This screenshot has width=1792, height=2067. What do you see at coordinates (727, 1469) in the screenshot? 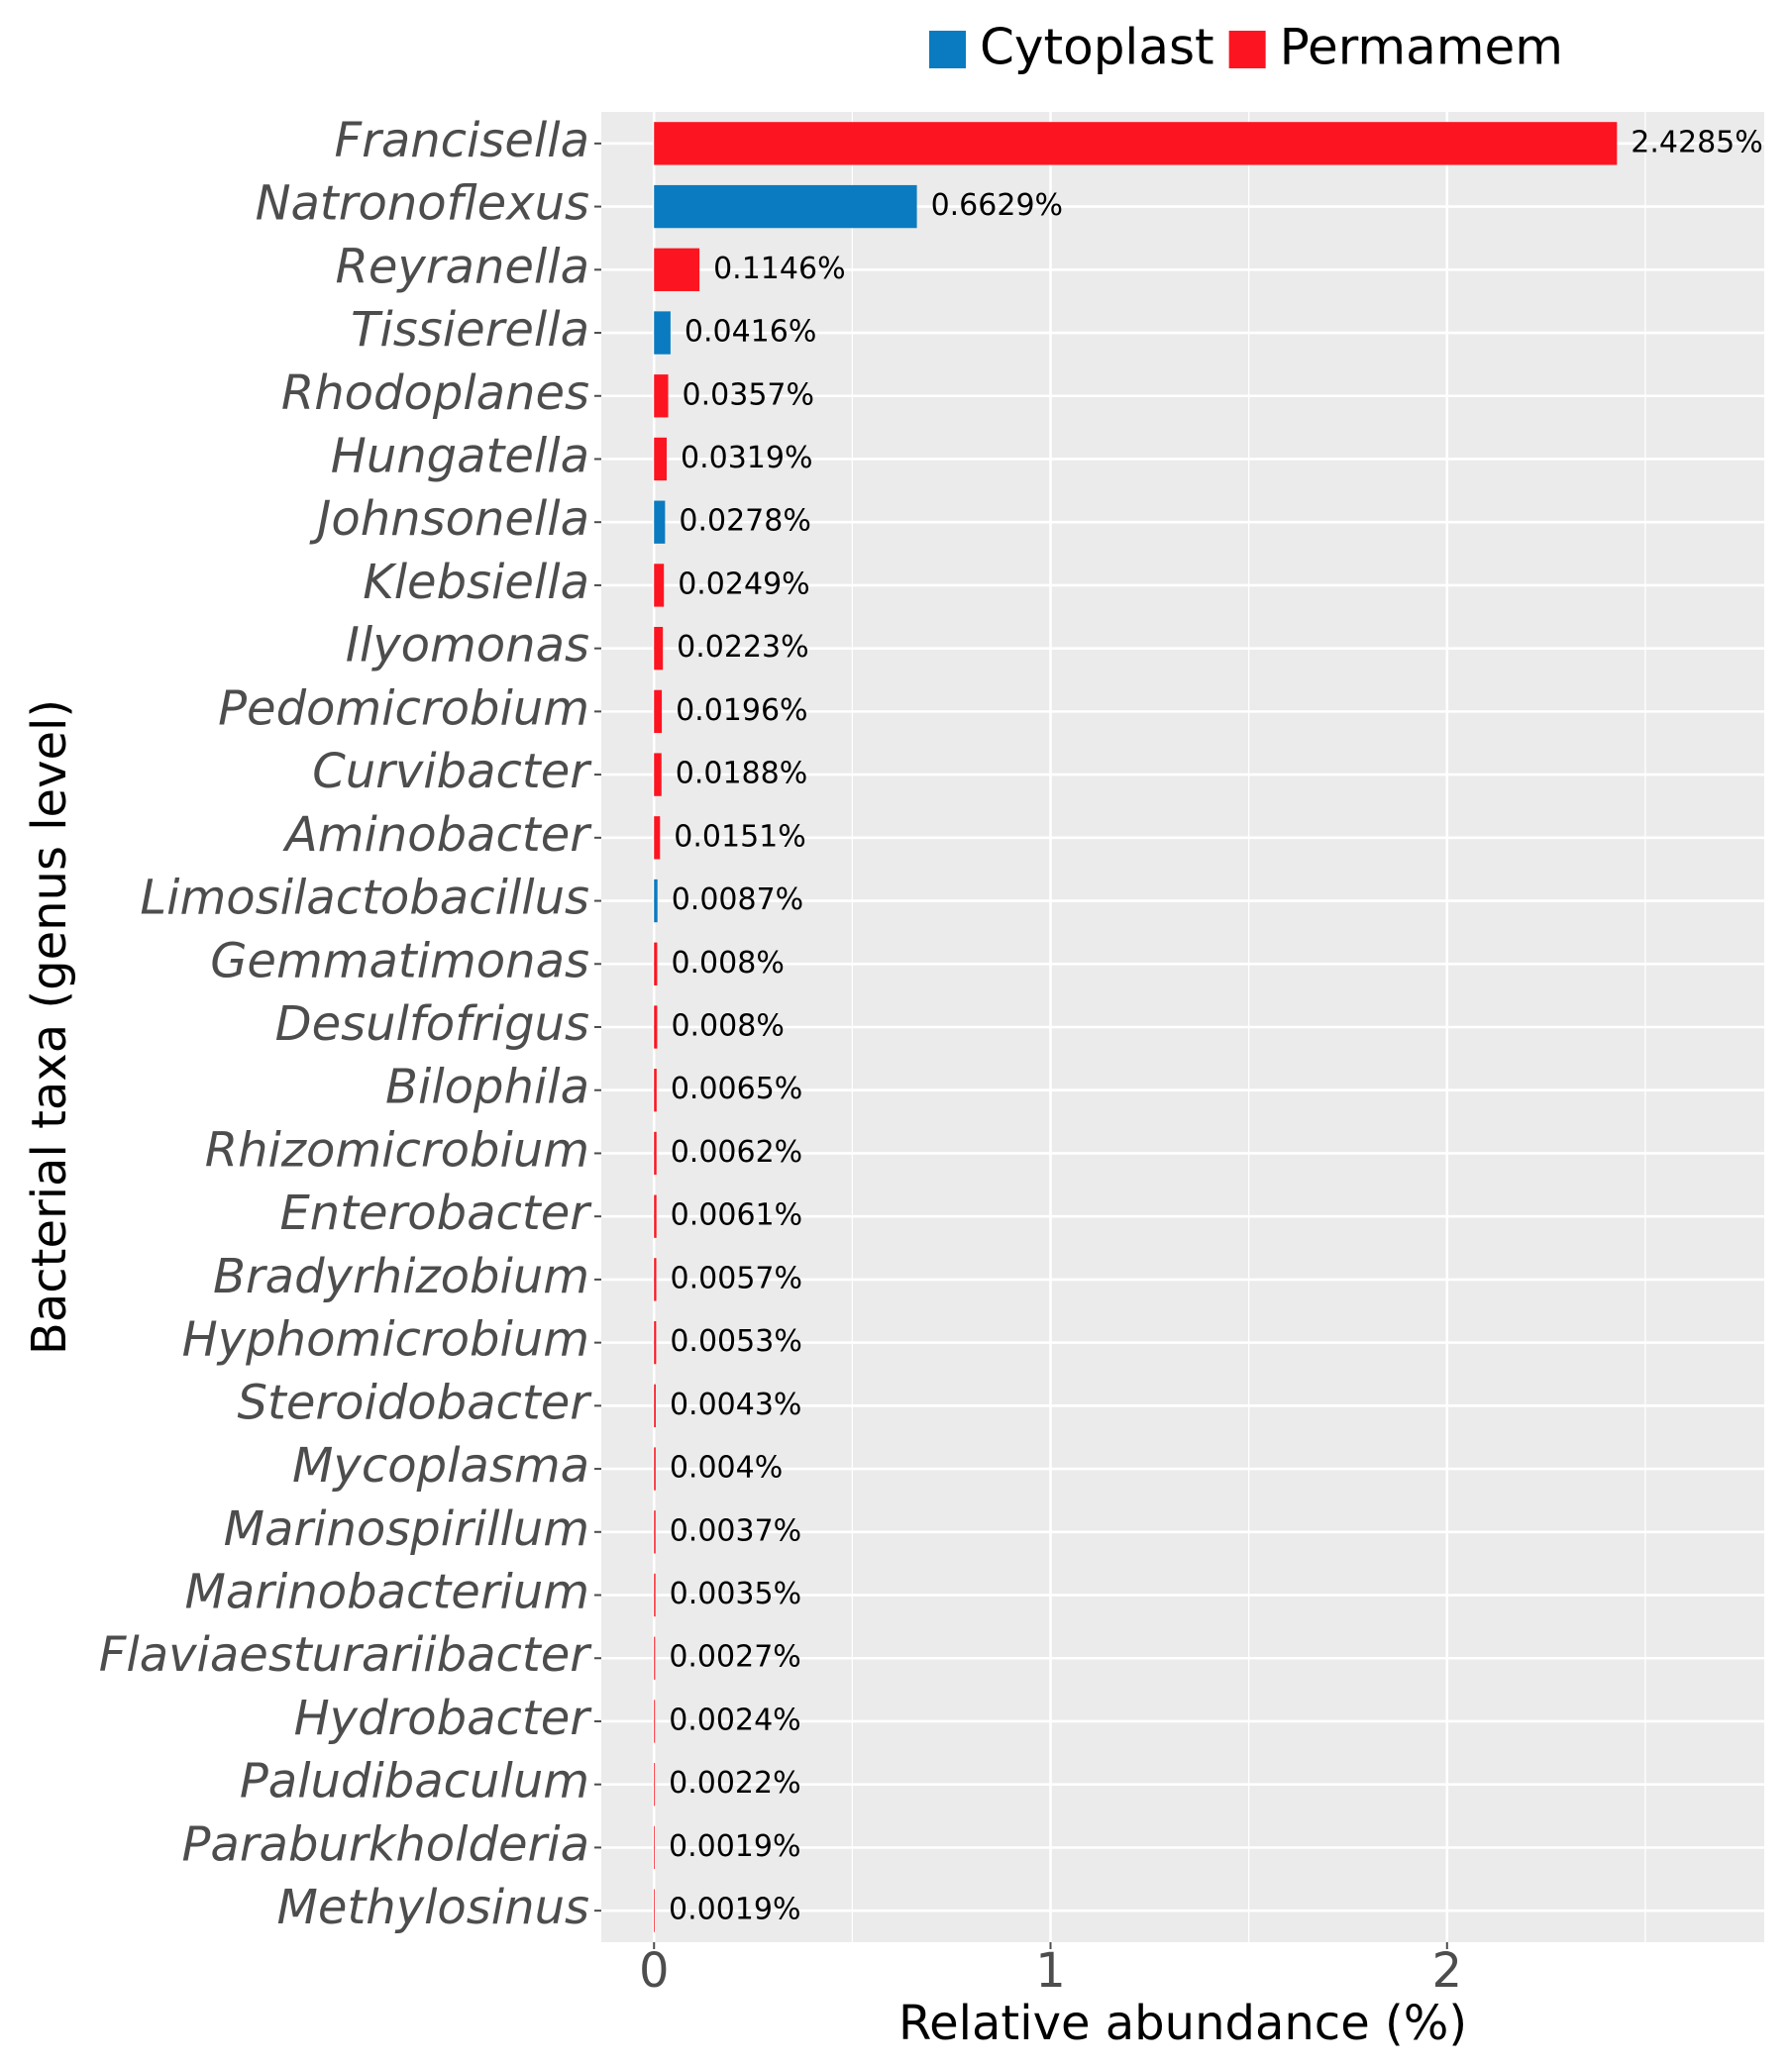
I see `data-label: 0.004%` at bounding box center [727, 1469].